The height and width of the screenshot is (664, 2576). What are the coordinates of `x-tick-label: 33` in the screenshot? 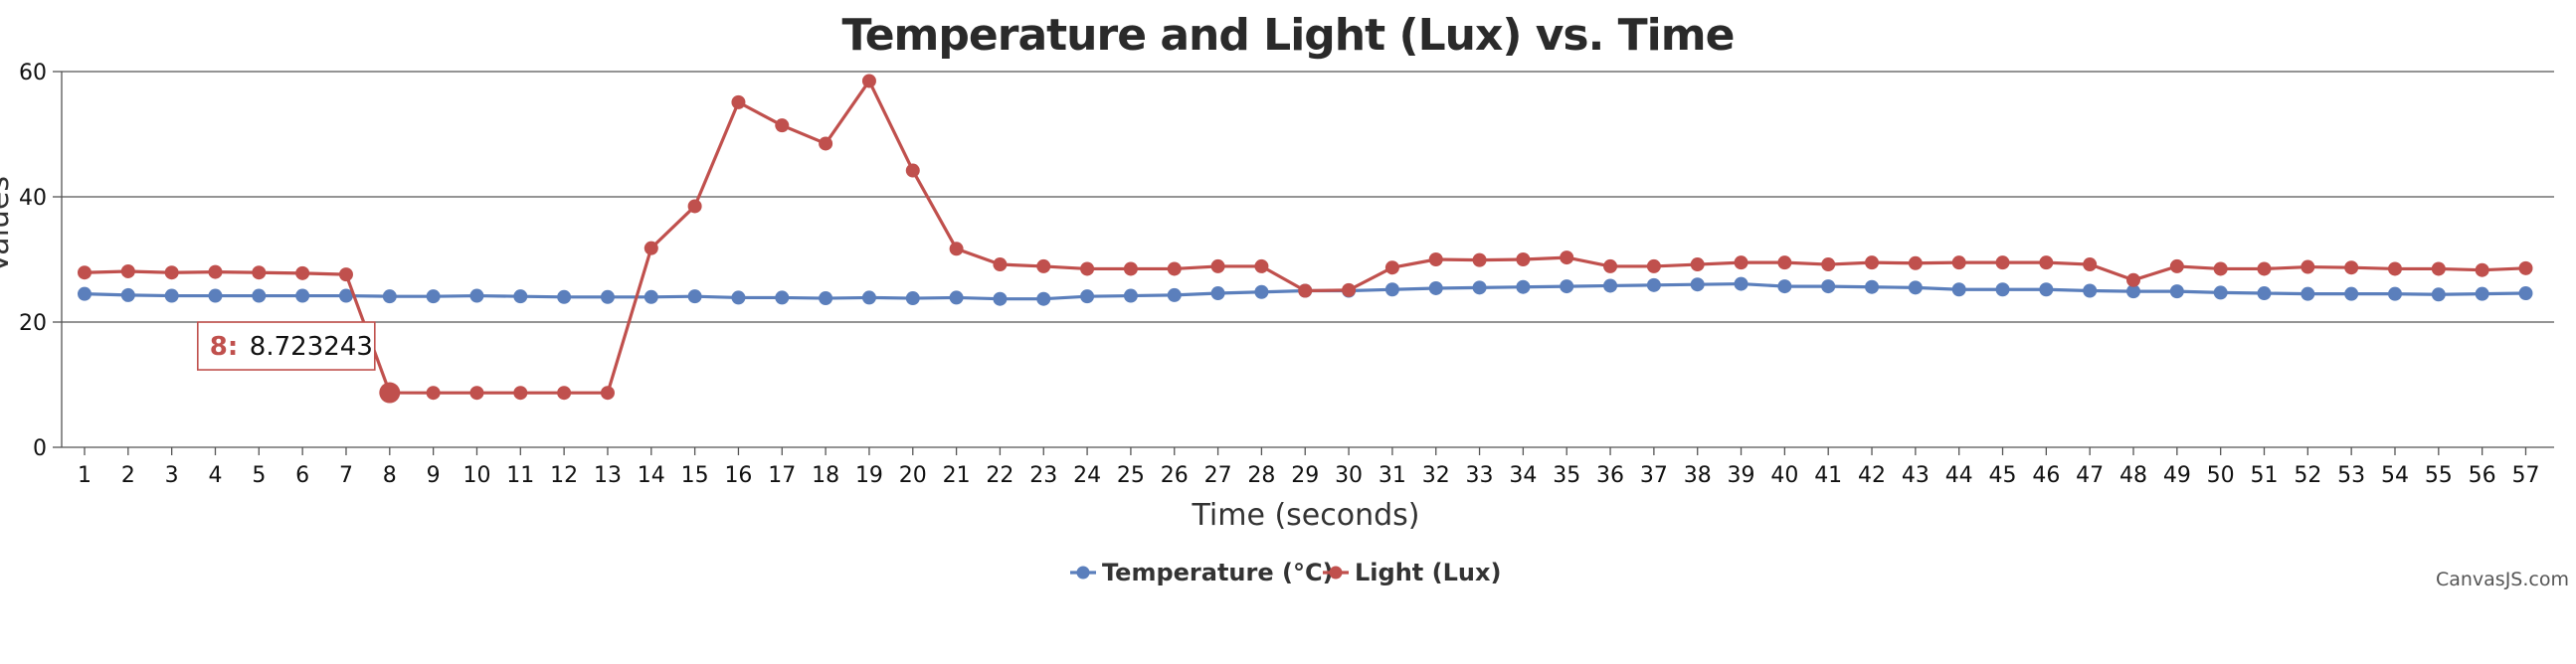 It's located at (1480, 476).